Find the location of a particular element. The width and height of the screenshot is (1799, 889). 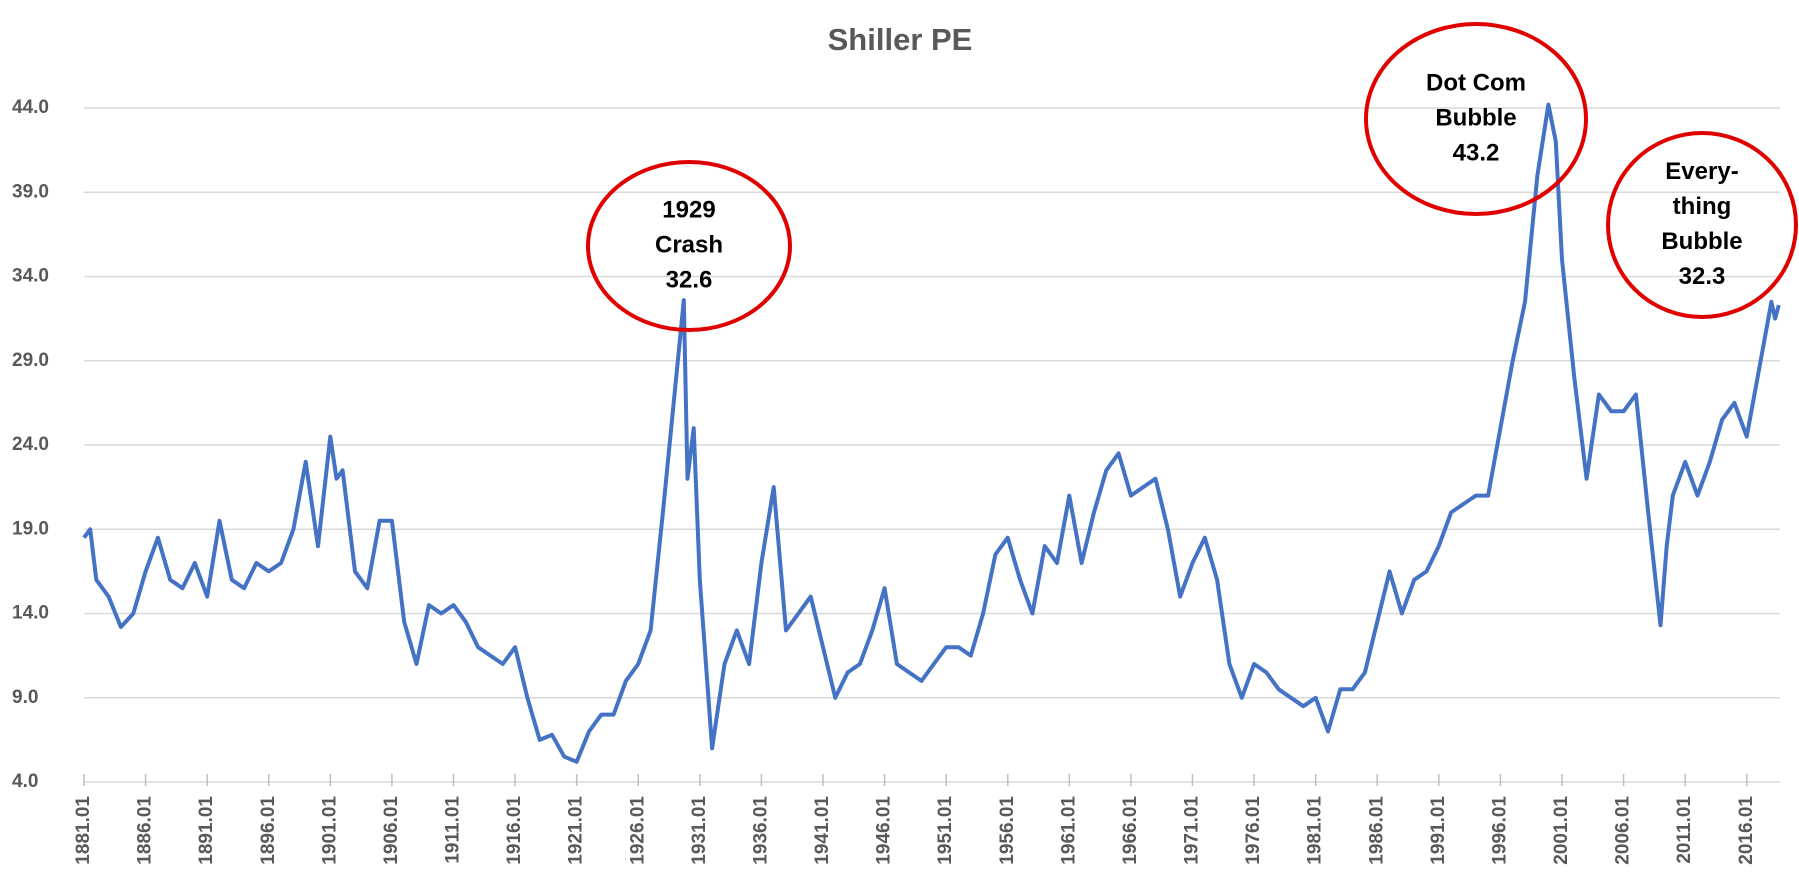

x-tick-label: 1976.01 is located at coordinates (1253, 830).